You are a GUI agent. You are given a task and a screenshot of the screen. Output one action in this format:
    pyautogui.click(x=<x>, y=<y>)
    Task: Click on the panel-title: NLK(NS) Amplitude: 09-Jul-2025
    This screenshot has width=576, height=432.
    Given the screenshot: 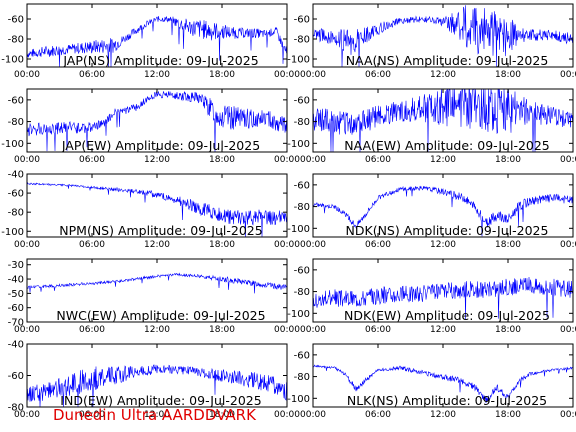 What is the action you would take?
    pyautogui.click(x=447, y=400)
    